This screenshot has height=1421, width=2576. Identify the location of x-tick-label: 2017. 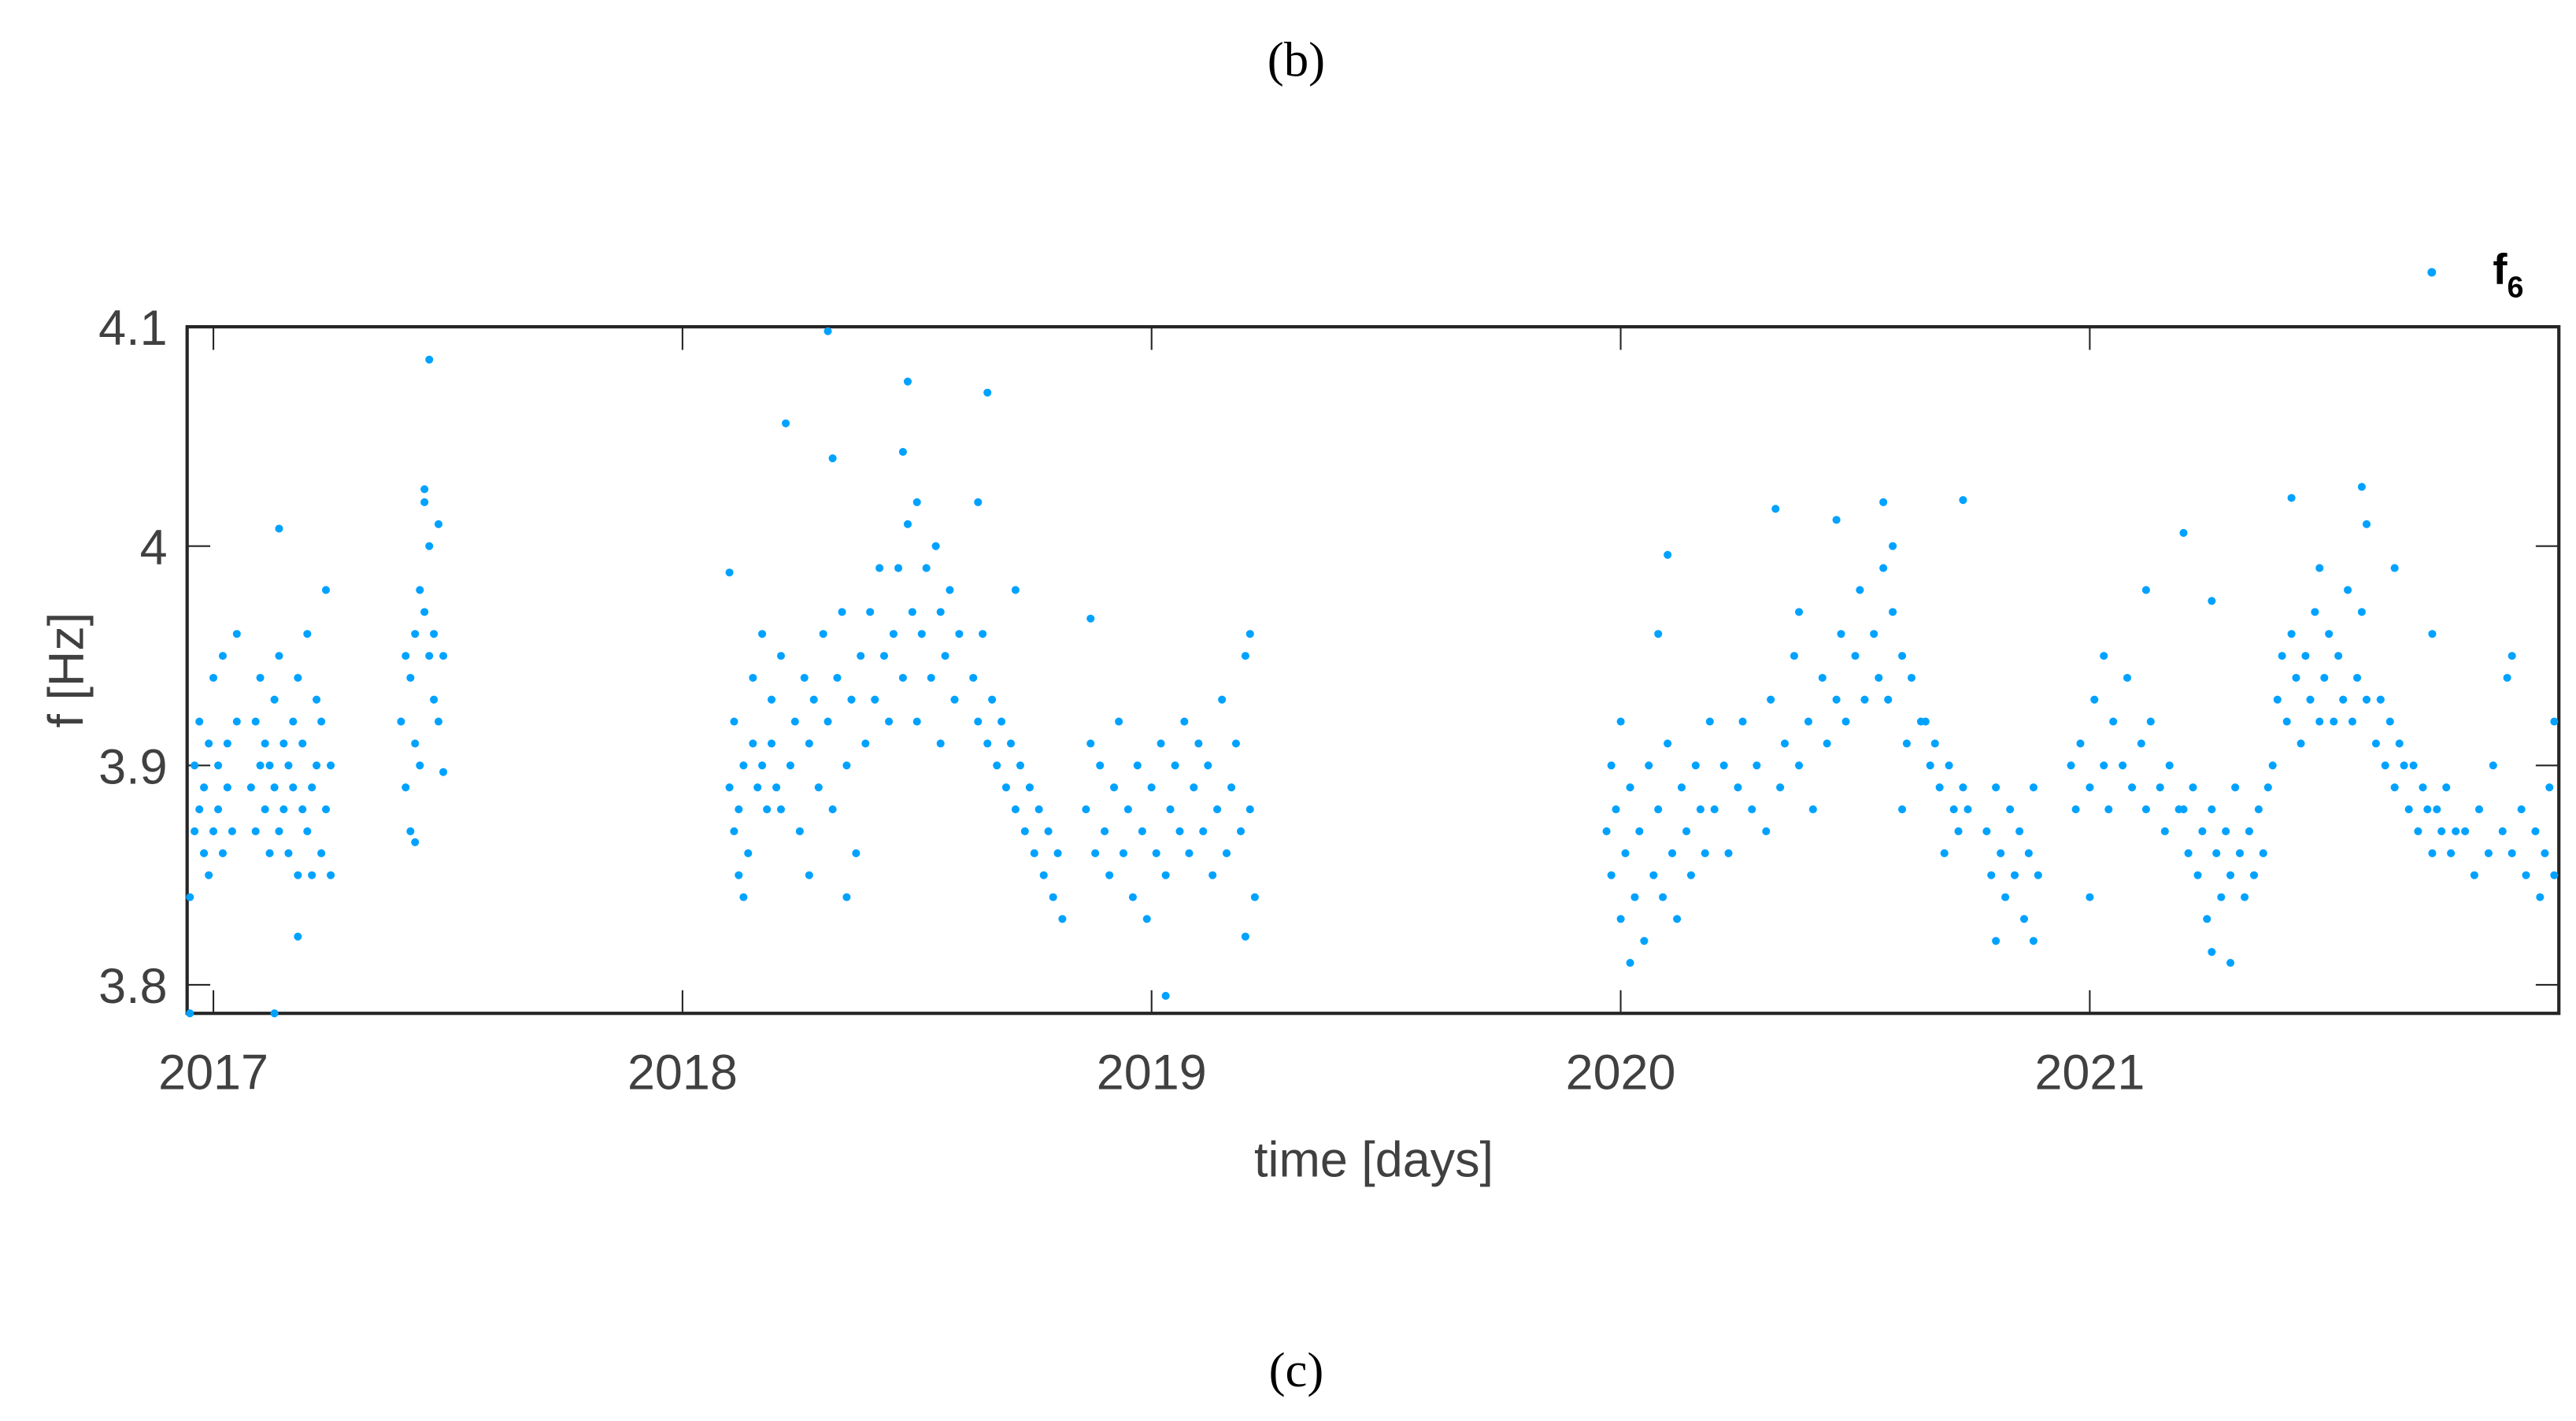
(213, 1073).